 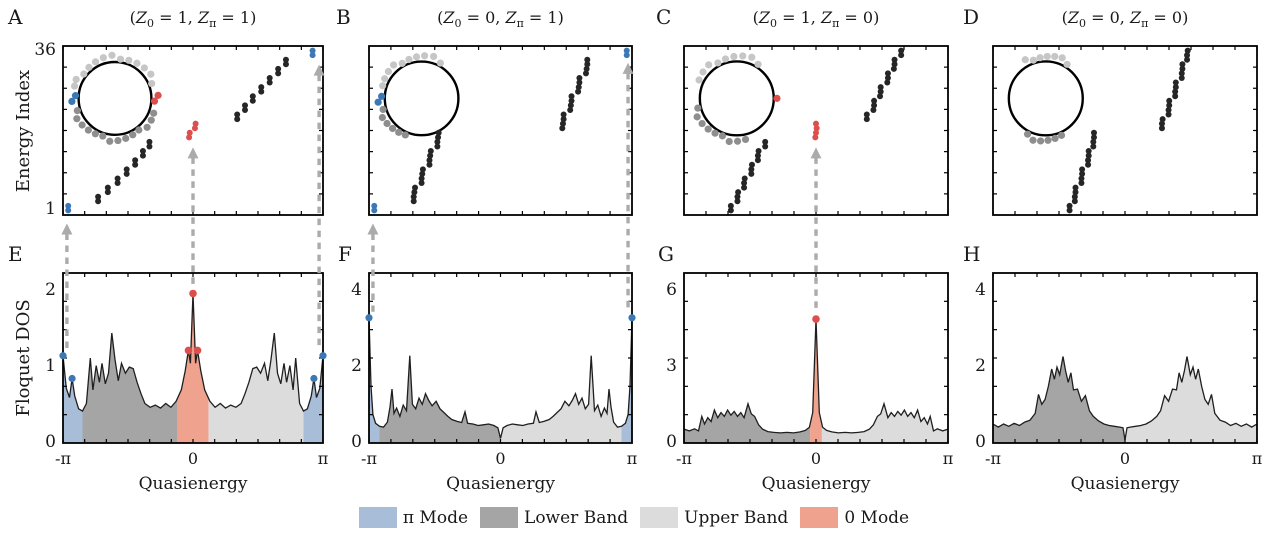 I want to click on panel-label-d: D, so click(x=971, y=17).